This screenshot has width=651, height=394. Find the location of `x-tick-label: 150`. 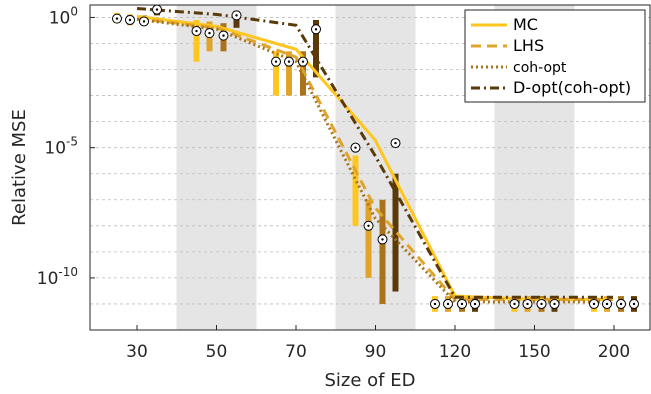

x-tick-label: 150 is located at coordinates (534, 352).